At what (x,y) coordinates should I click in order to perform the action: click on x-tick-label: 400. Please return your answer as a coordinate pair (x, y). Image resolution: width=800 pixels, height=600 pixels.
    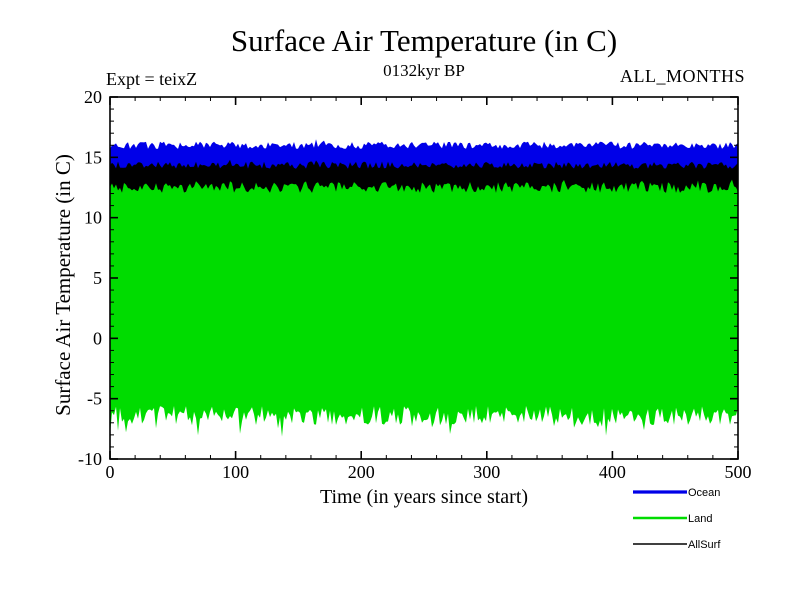
    Looking at the image, I should click on (612, 472).